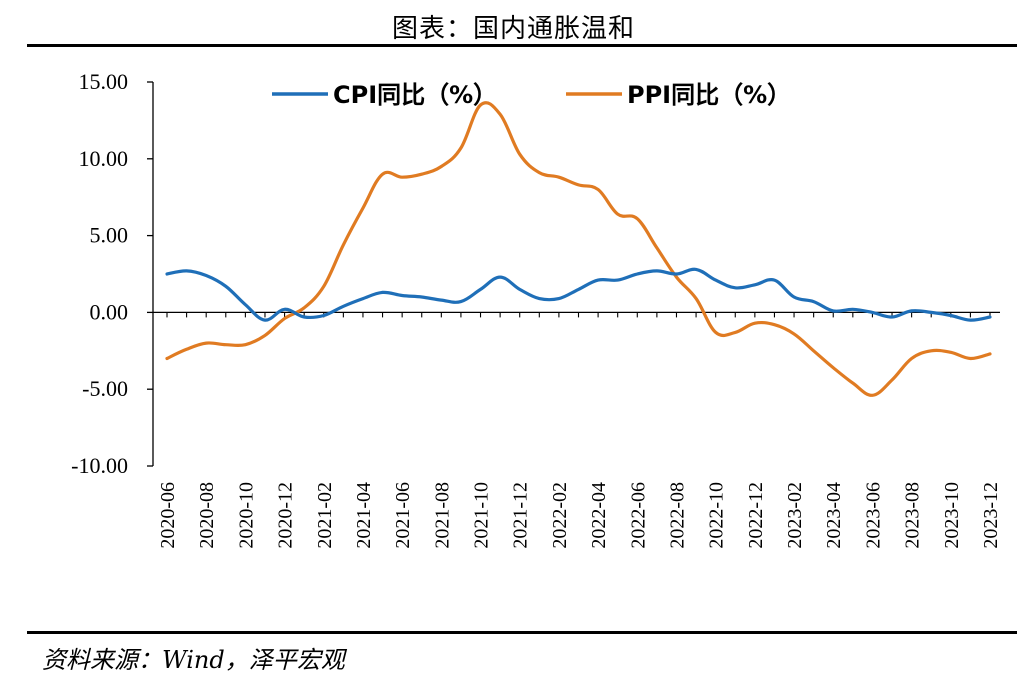 The width and height of the screenshot is (1027, 681). I want to click on x-tick-label: 2023-06, so click(873, 515).